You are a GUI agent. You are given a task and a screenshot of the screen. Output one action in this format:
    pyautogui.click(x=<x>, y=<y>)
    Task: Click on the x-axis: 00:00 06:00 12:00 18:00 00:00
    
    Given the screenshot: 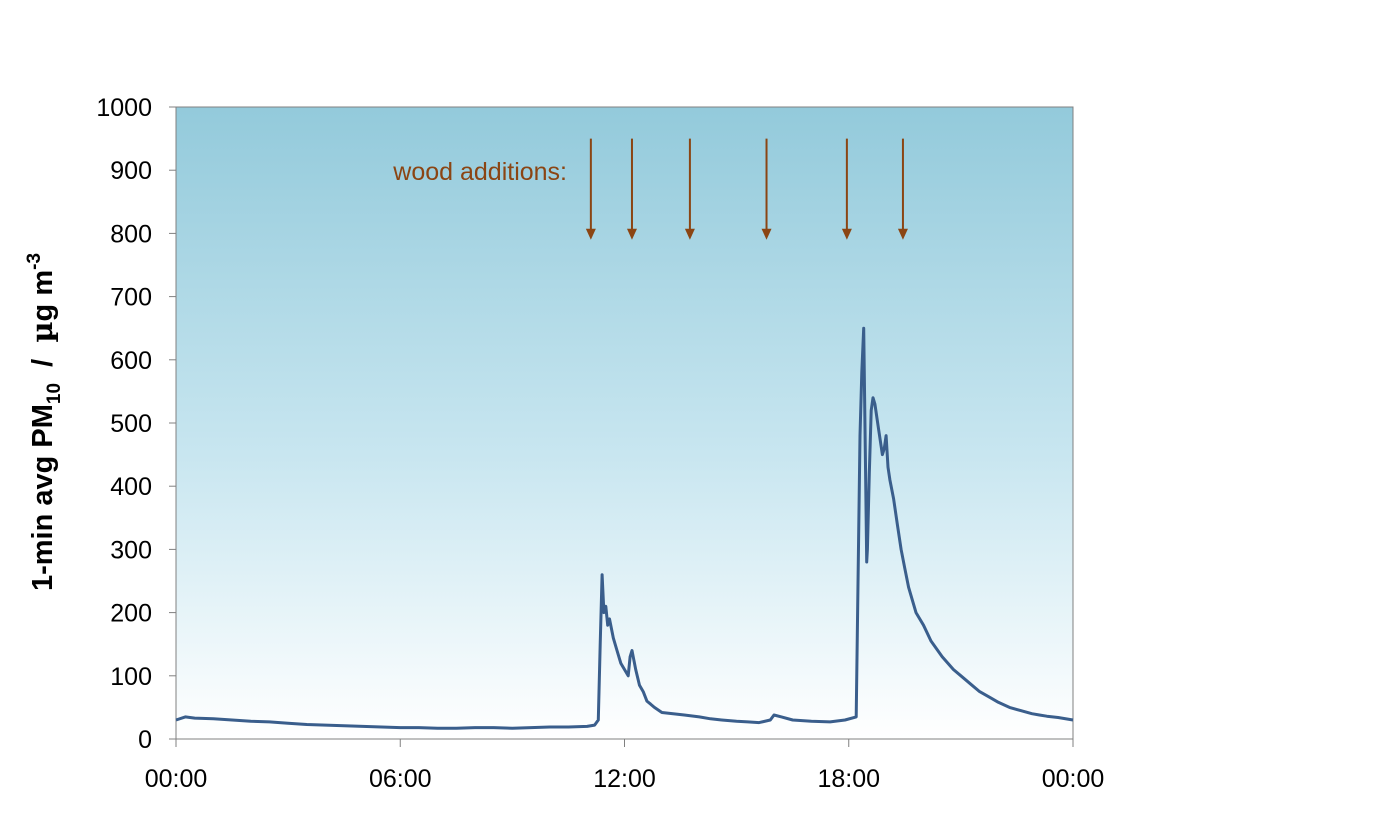 What is the action you would take?
    pyautogui.click(x=625, y=765)
    